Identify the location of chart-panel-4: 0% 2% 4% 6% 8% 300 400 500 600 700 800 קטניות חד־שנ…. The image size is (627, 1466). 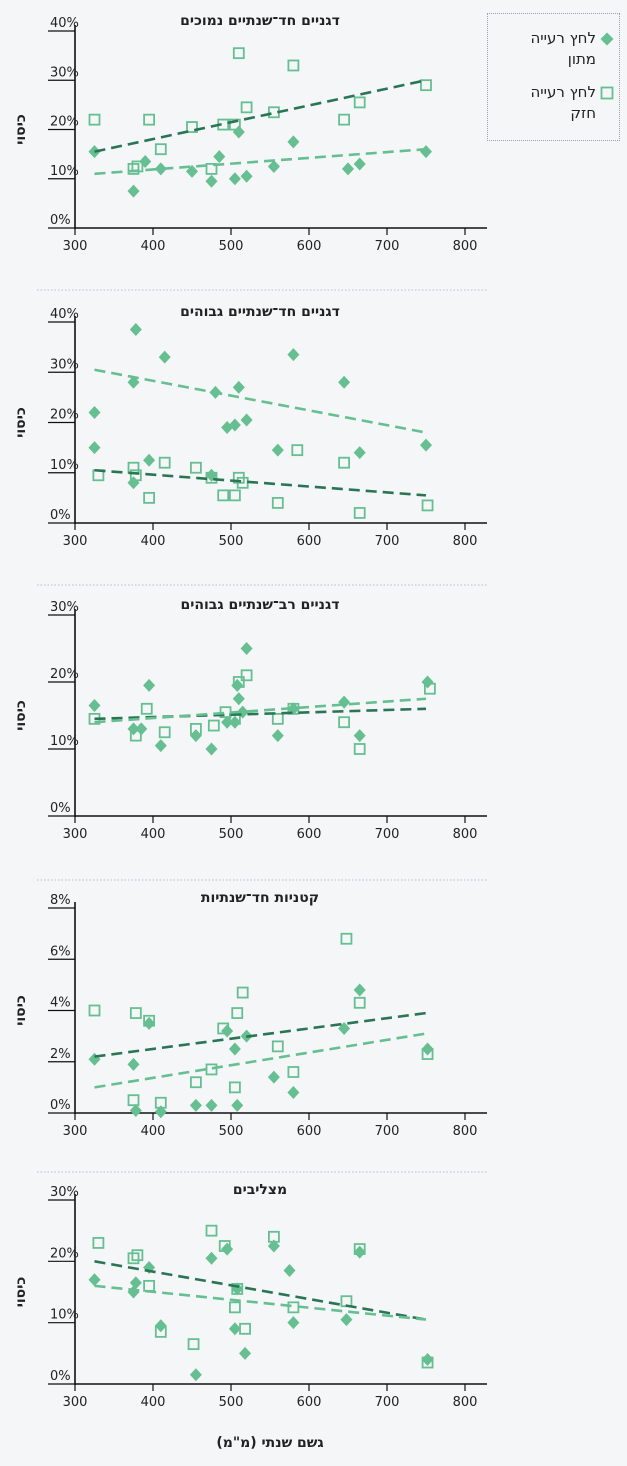
(250, 1014).